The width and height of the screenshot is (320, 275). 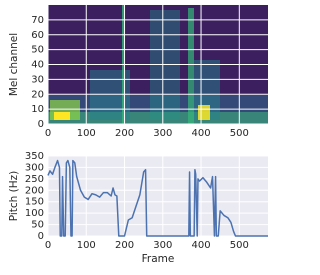 What do you see at coordinates (14, 64) in the screenshot?
I see `y-axis-label: Mel channel` at bounding box center [14, 64].